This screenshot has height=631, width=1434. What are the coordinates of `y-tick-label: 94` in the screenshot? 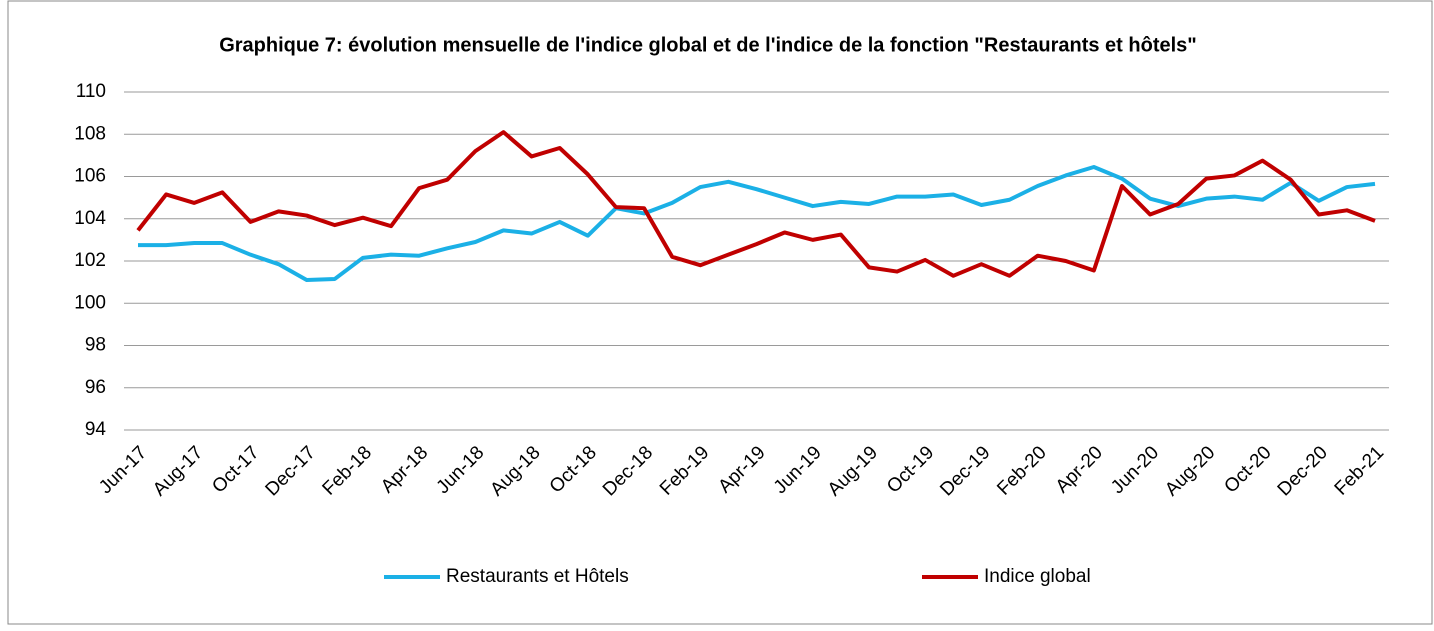 It's located at (96, 429).